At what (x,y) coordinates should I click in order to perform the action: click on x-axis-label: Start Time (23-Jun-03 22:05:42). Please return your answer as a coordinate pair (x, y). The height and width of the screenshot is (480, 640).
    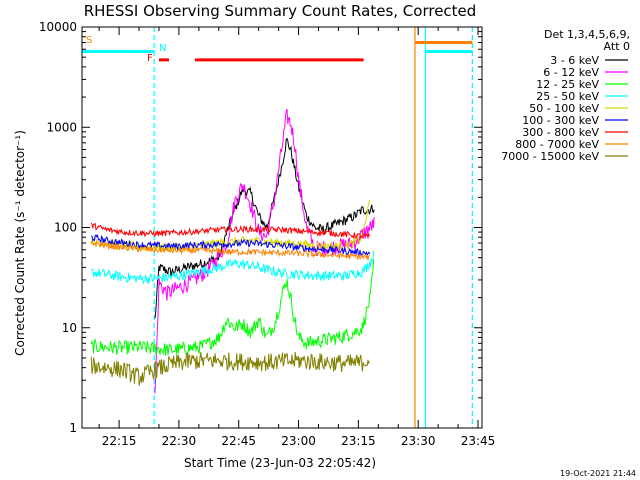
    Looking at the image, I should click on (280, 463).